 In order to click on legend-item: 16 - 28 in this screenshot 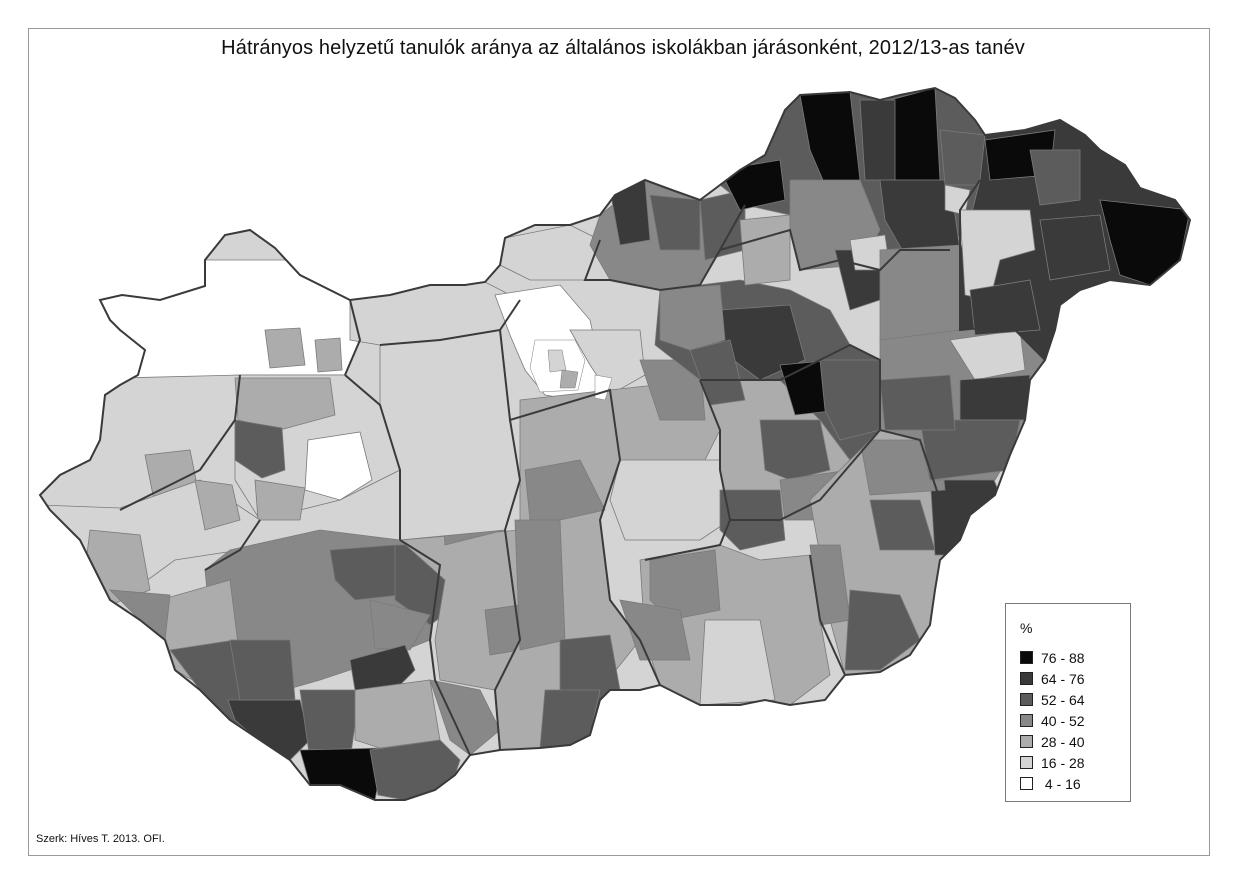, I will do `click(1052, 762)`.